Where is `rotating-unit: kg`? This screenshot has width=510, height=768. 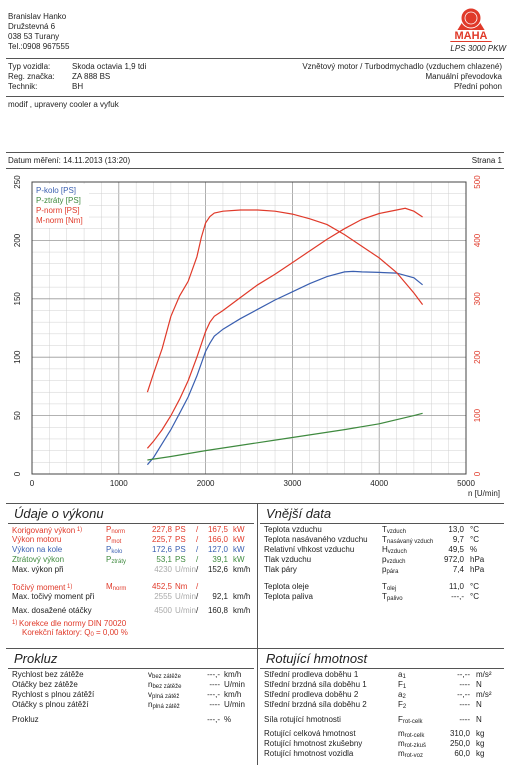 rotating-unit: kg is located at coordinates (480, 733).